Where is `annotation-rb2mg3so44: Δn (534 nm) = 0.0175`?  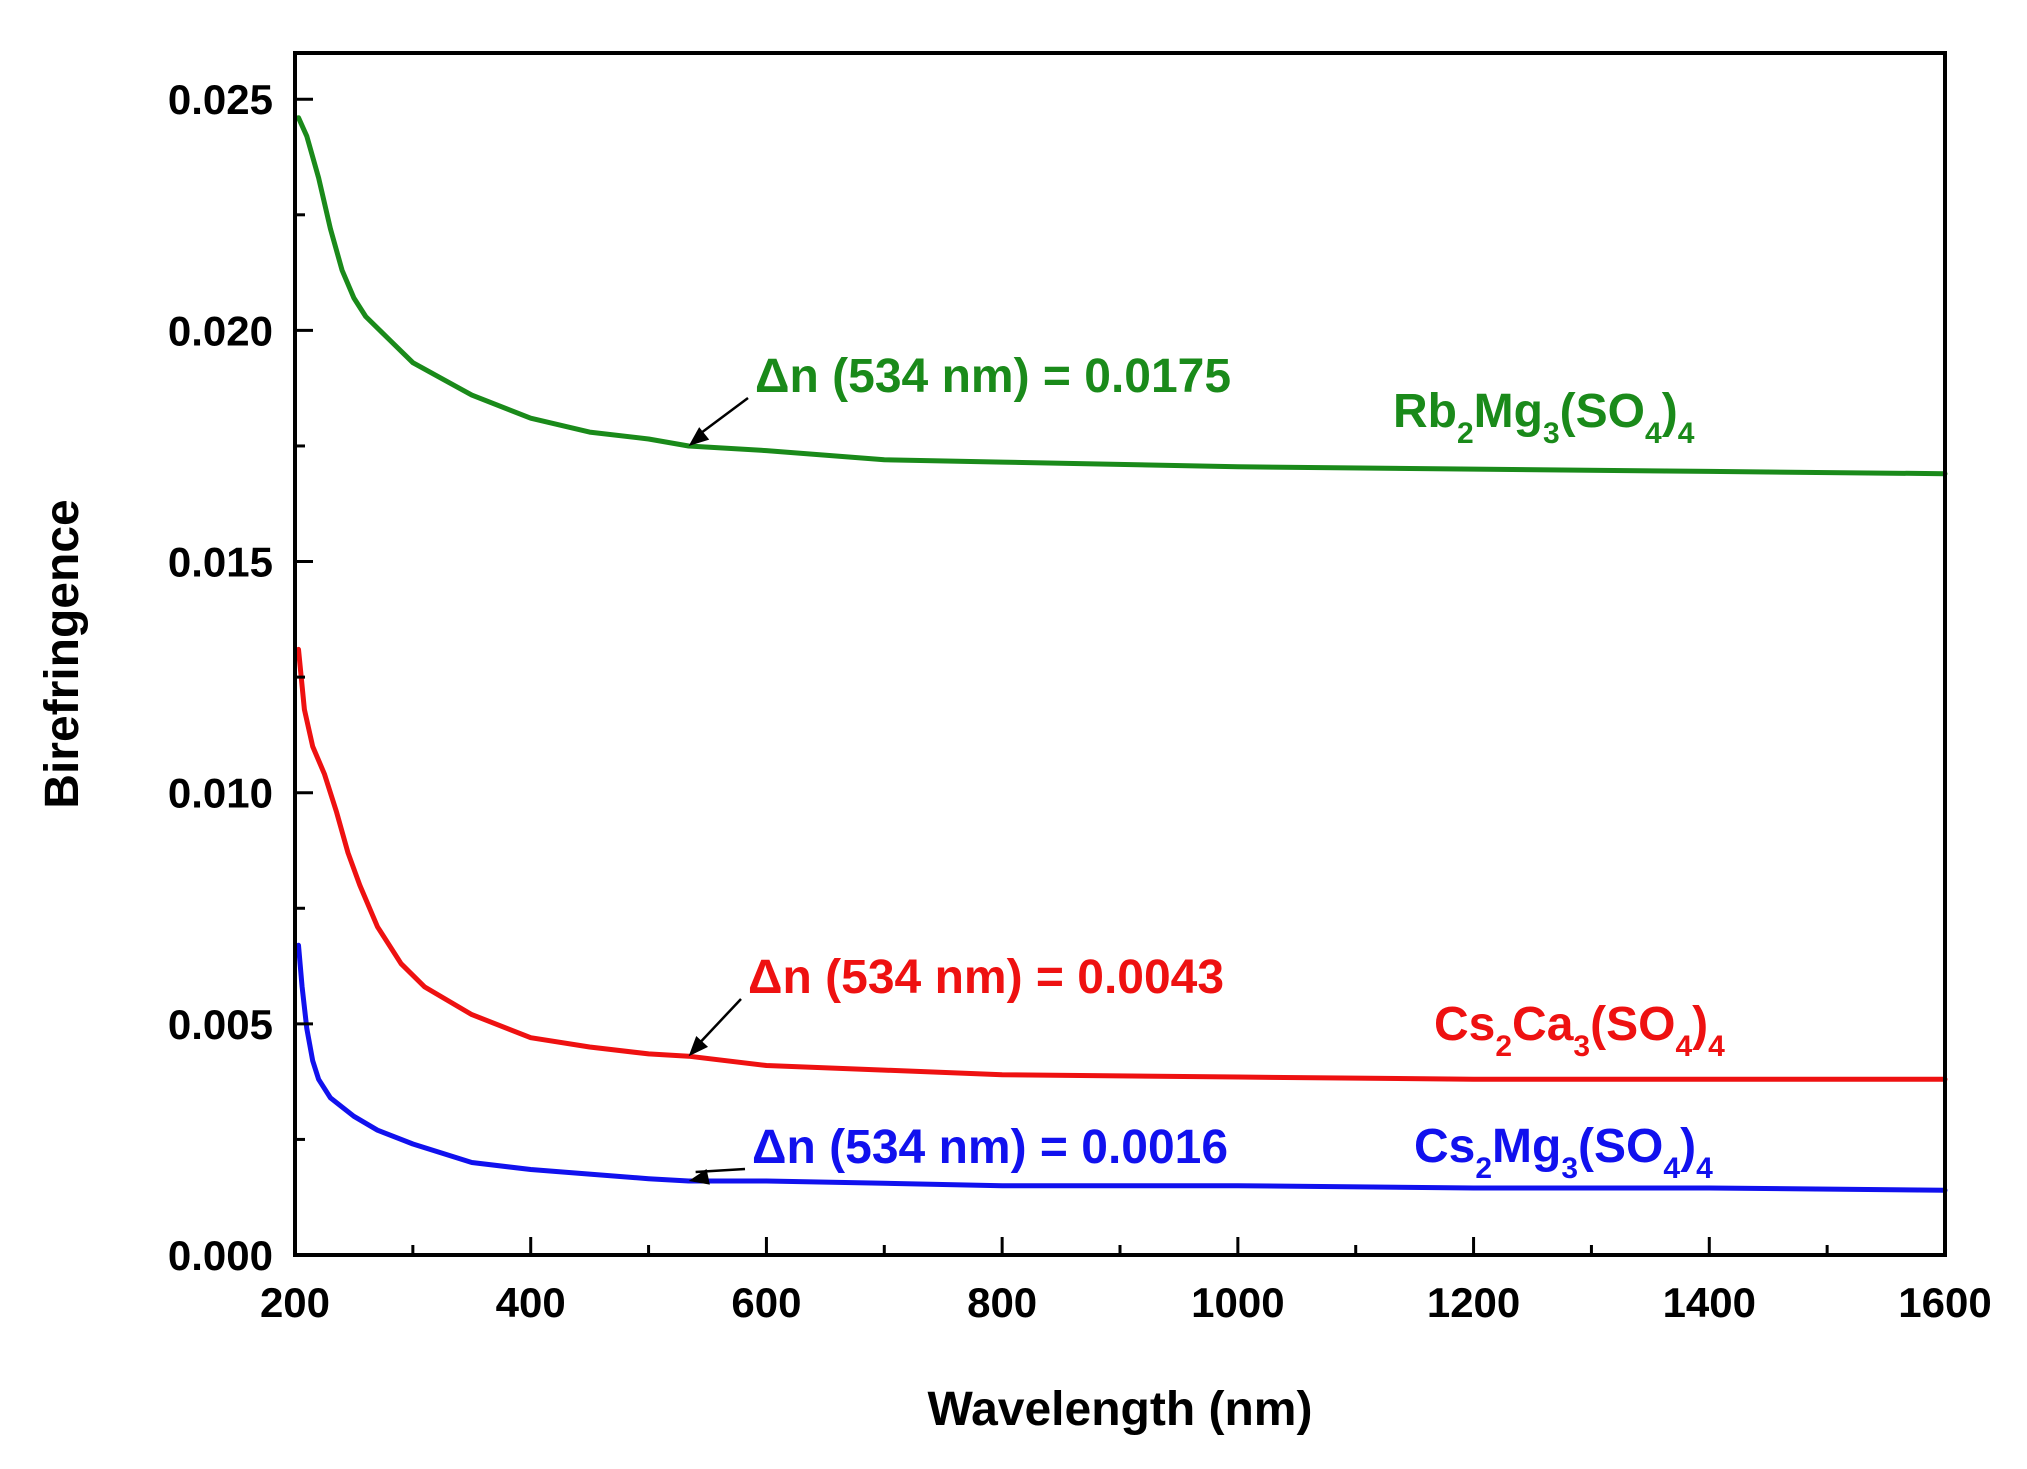 annotation-rb2mg3so44: Δn (534 nm) = 0.0175 is located at coordinates (993, 376).